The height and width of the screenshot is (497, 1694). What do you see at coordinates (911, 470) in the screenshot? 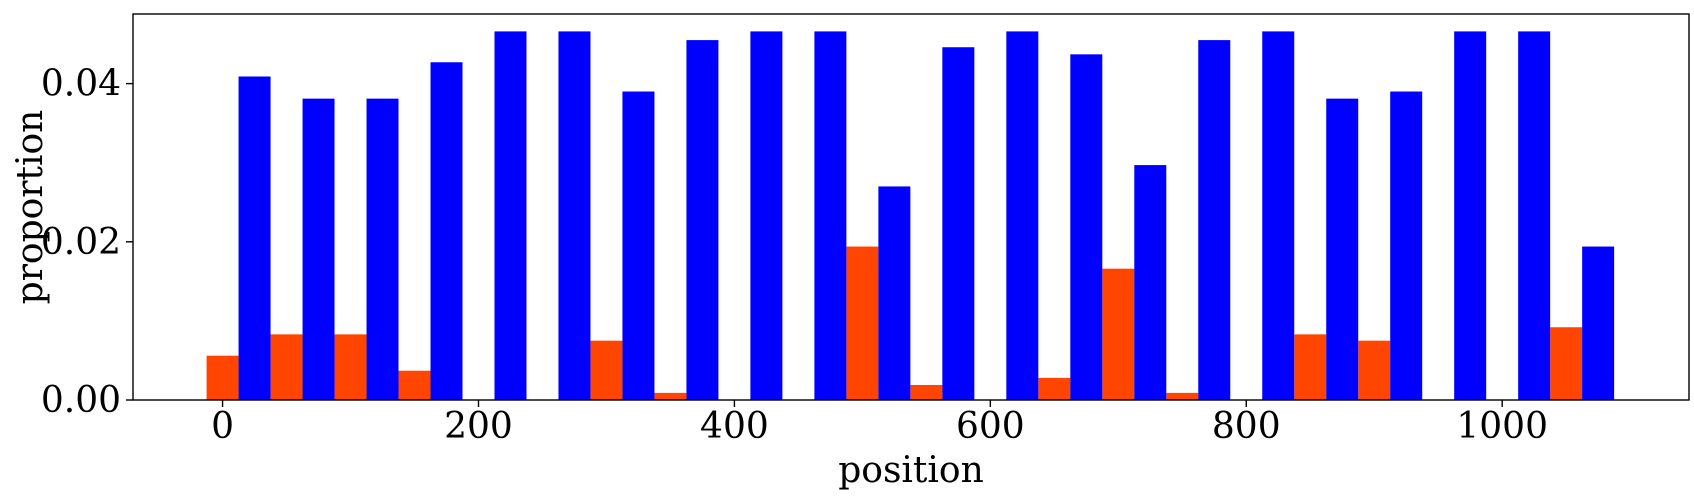
I see `x-axis-label: position` at bounding box center [911, 470].